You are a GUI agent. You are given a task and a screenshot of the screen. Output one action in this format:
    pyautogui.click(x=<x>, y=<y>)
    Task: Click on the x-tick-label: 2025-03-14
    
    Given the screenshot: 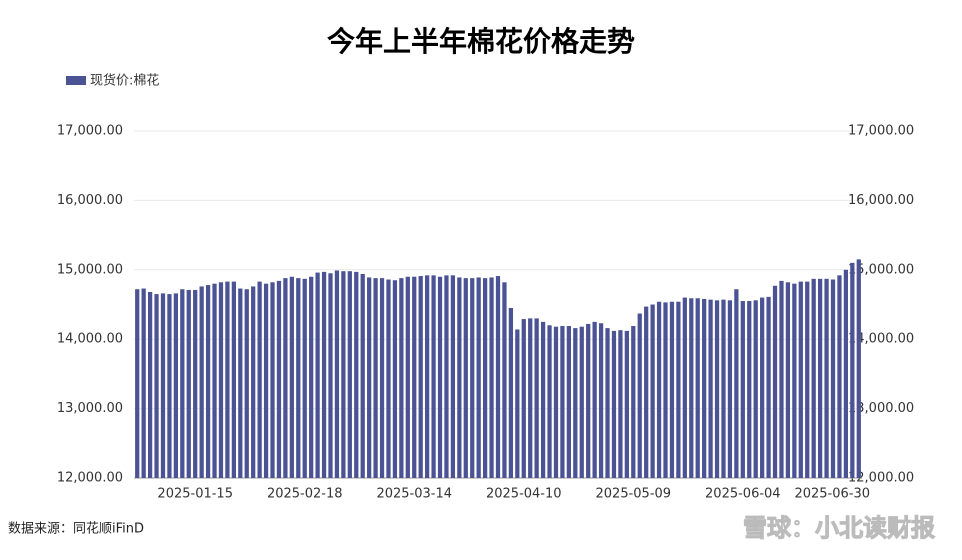 What is the action you would take?
    pyautogui.click(x=414, y=494)
    